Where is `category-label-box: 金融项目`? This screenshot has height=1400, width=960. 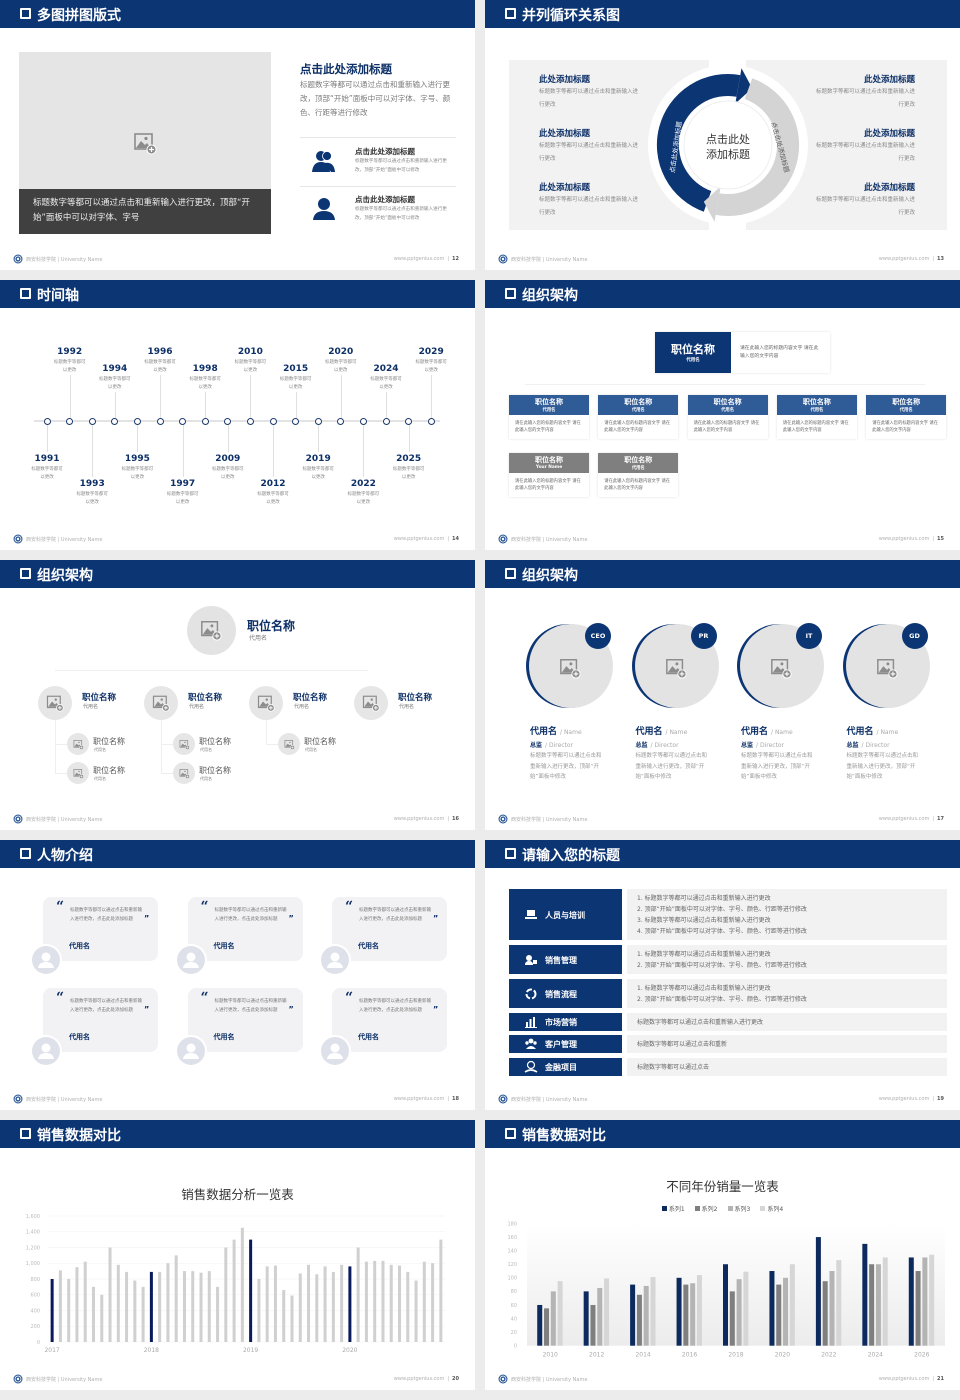 category-label-box: 金融项目 is located at coordinates (565, 1067).